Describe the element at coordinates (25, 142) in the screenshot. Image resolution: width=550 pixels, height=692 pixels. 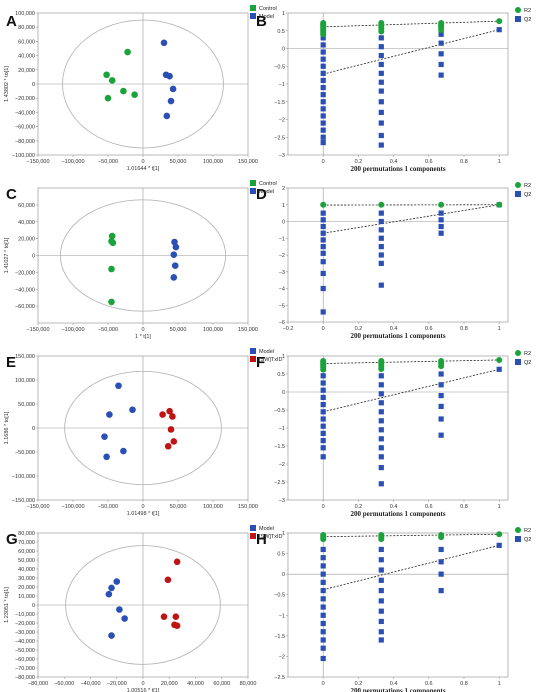
I see `y-tick-label: −80,000` at that location.